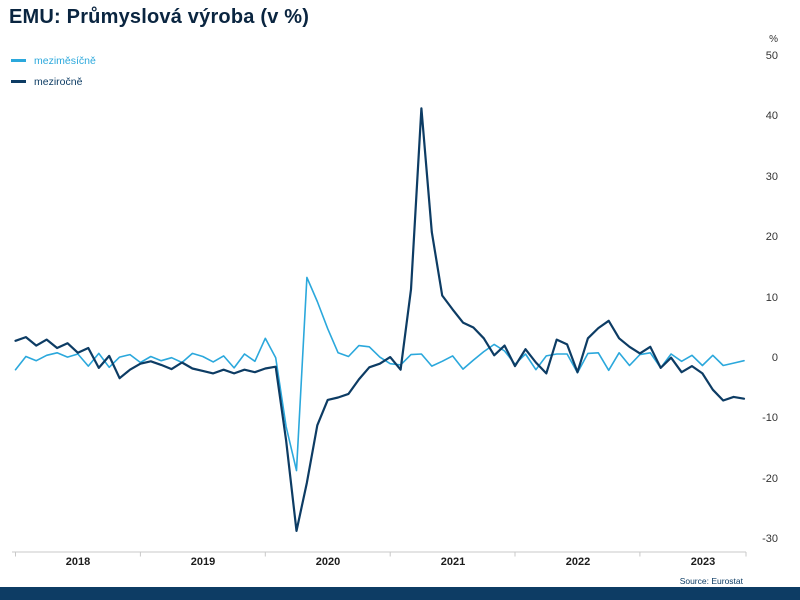  Describe the element at coordinates (578, 562) in the screenshot. I see `x-tick-label: 2022` at that location.